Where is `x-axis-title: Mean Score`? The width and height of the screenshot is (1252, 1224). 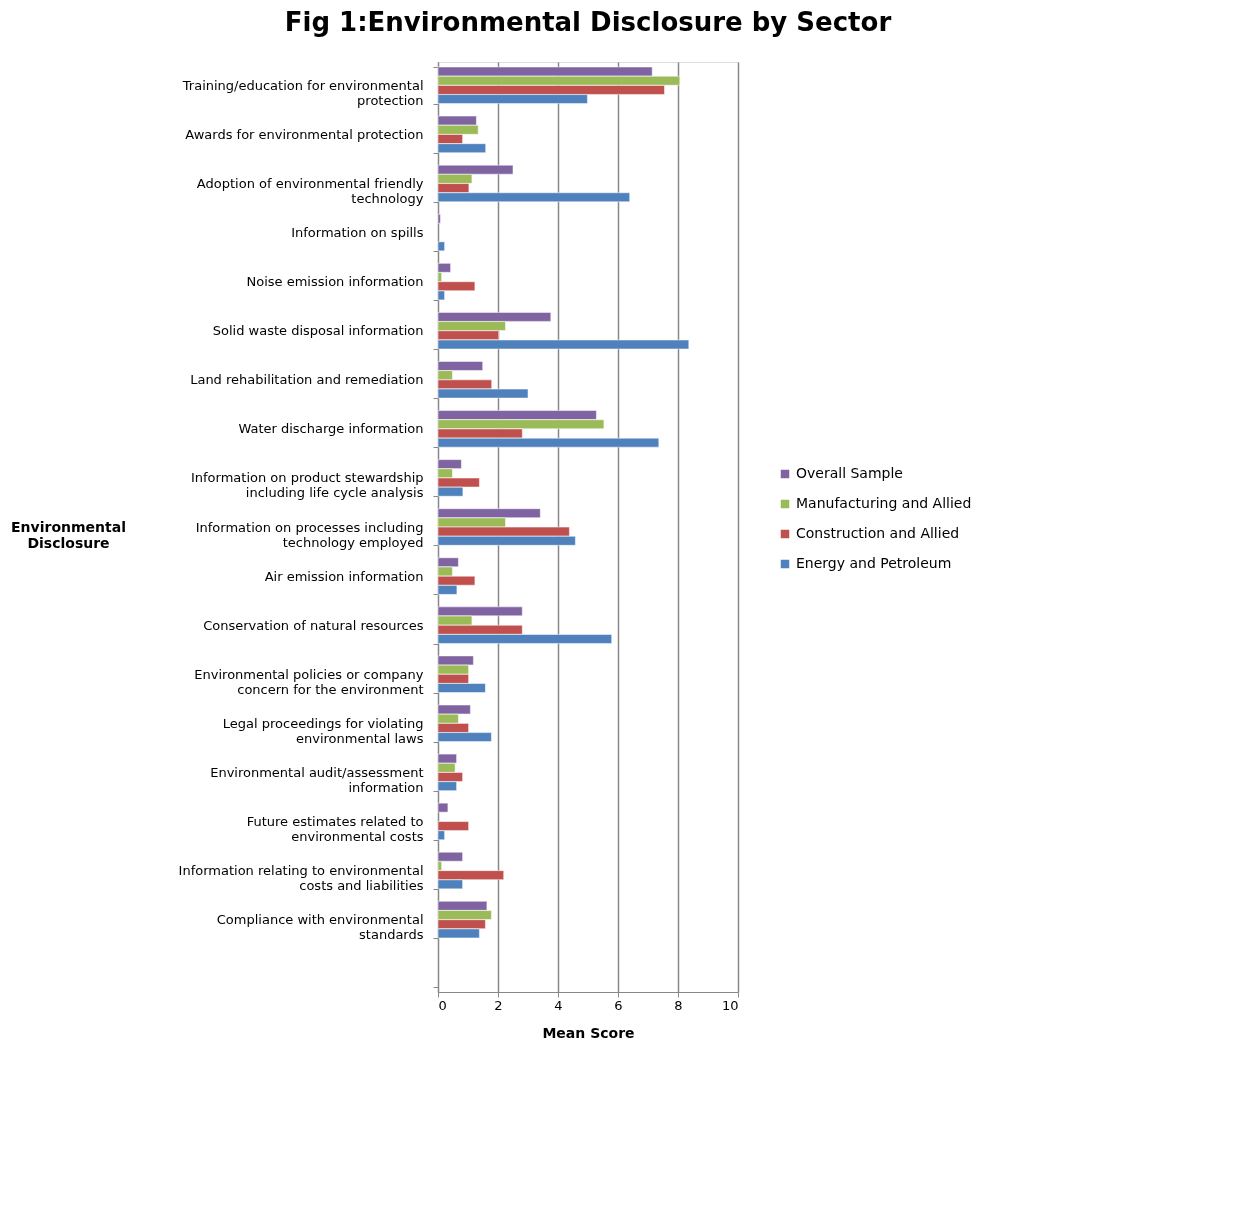 x-axis-title: Mean Score is located at coordinates (588, 1032).